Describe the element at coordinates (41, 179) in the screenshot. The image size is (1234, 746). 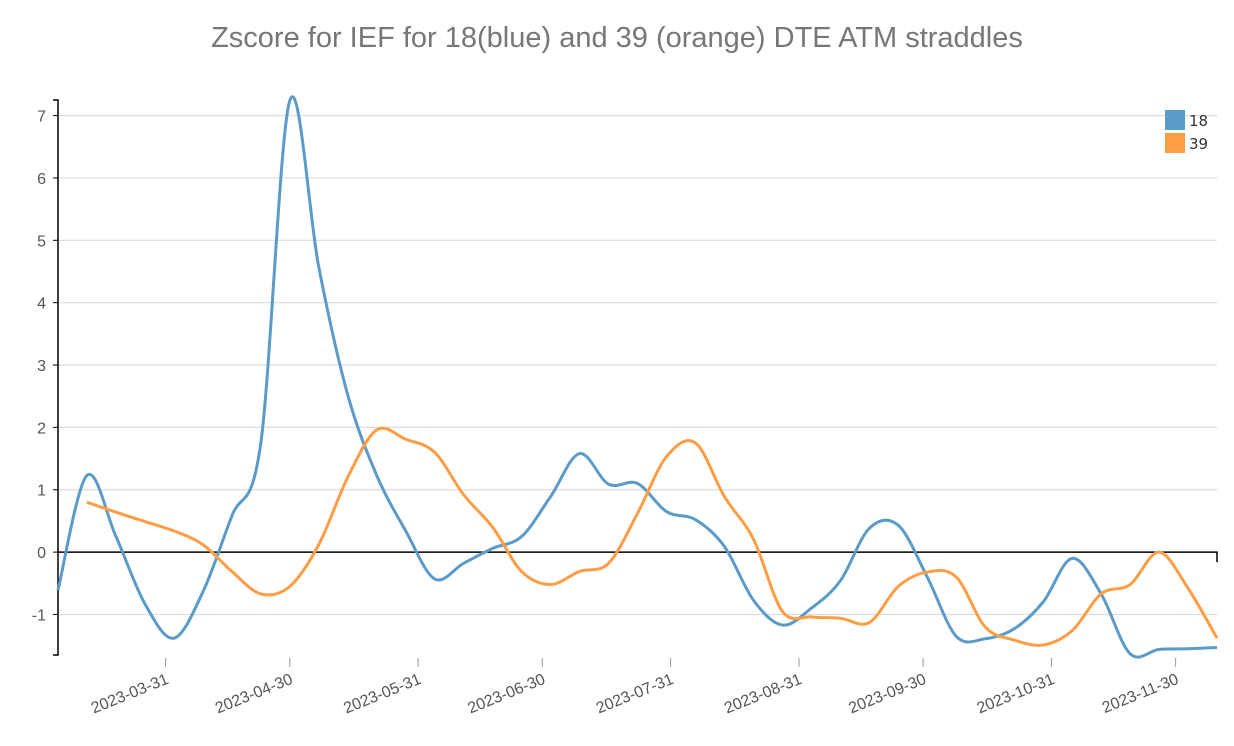
I see `y-tick-label: 6` at that location.